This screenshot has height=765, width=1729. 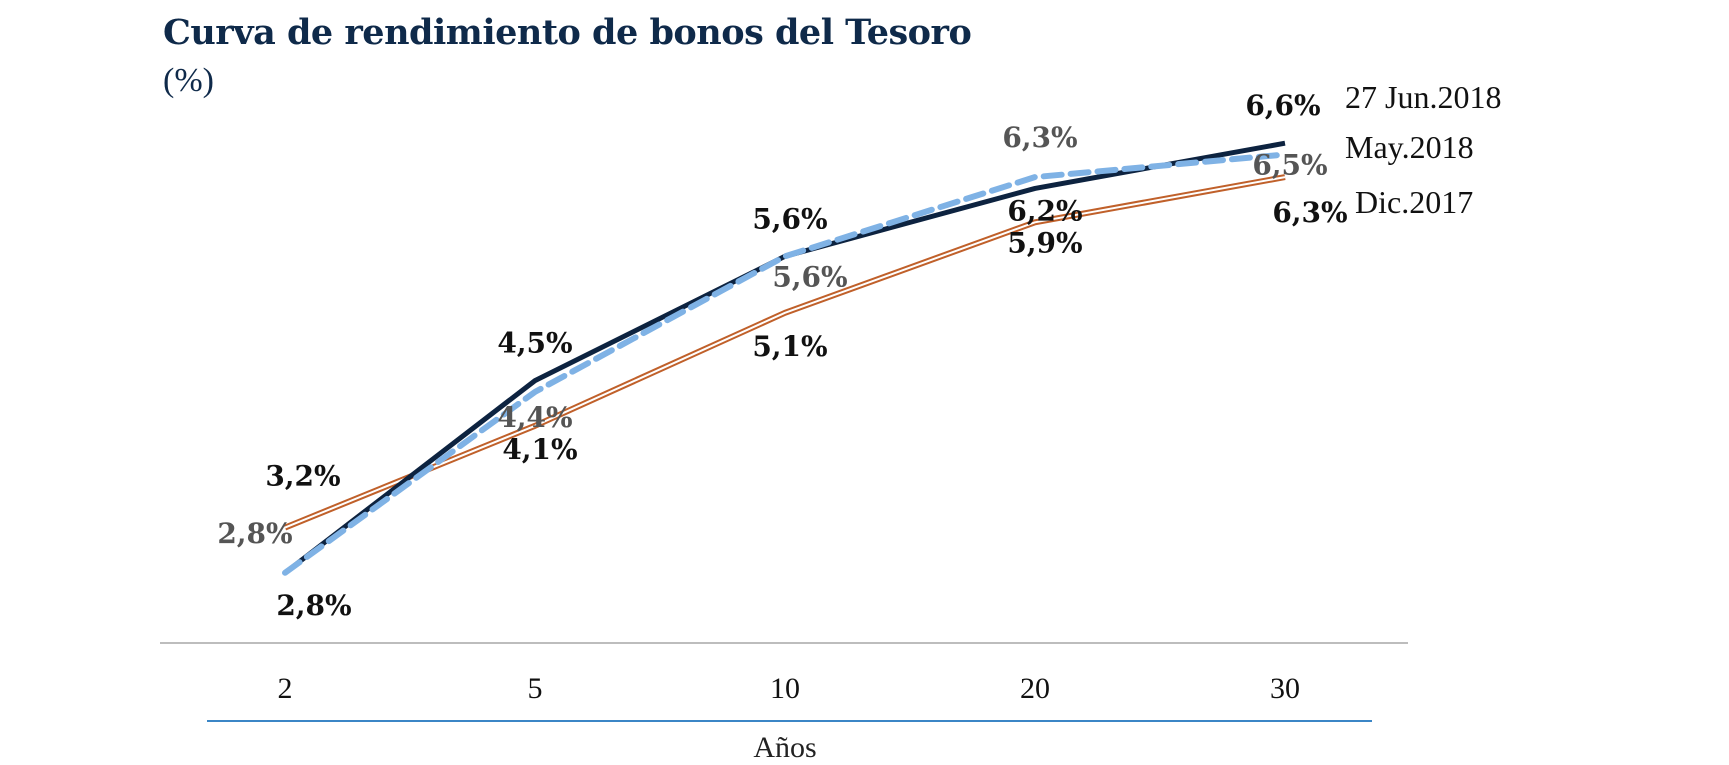 What do you see at coordinates (534, 343) in the screenshot?
I see `data-label: 4,5%` at bounding box center [534, 343].